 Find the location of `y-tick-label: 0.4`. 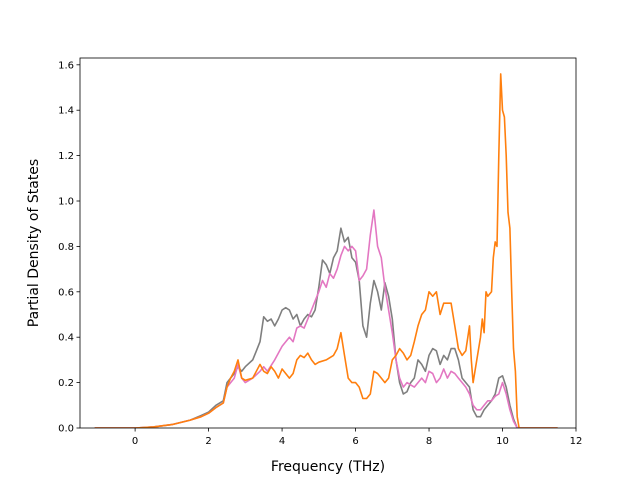

y-tick-label: 0.4 is located at coordinates (66, 338).